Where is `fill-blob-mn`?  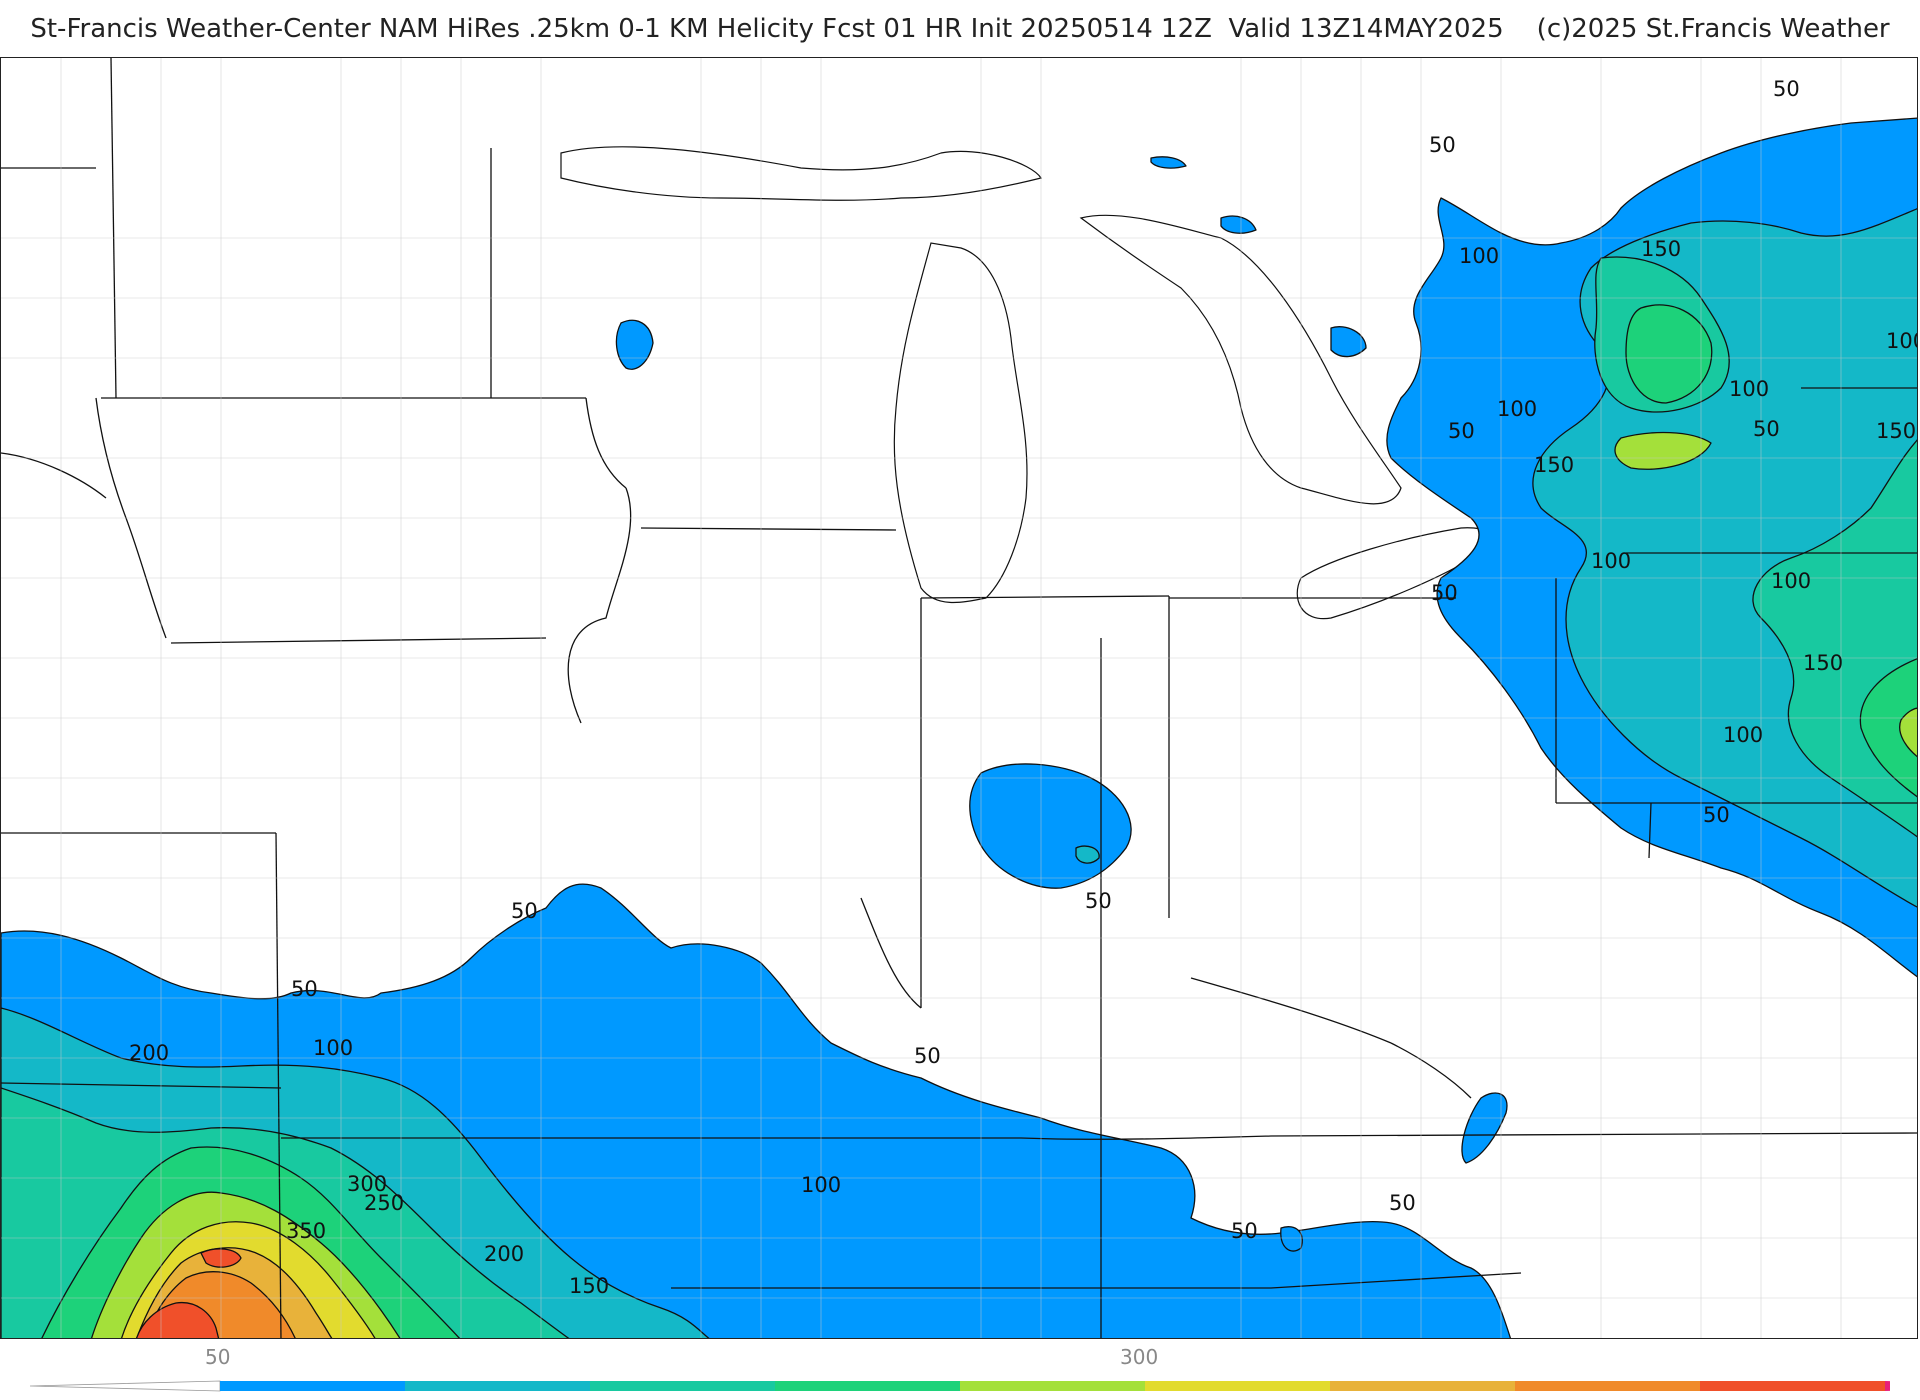 fill-blob-mn is located at coordinates (634, 344).